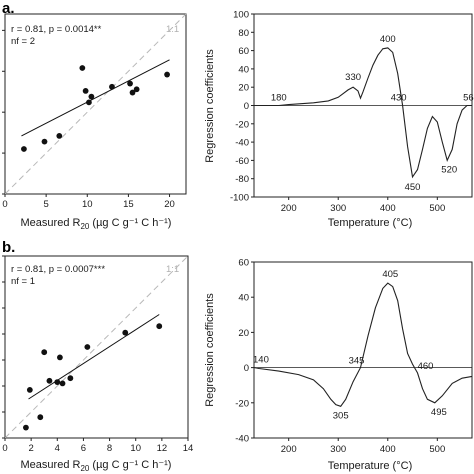  I want to click on x-tick-label: 4, so click(57, 448).